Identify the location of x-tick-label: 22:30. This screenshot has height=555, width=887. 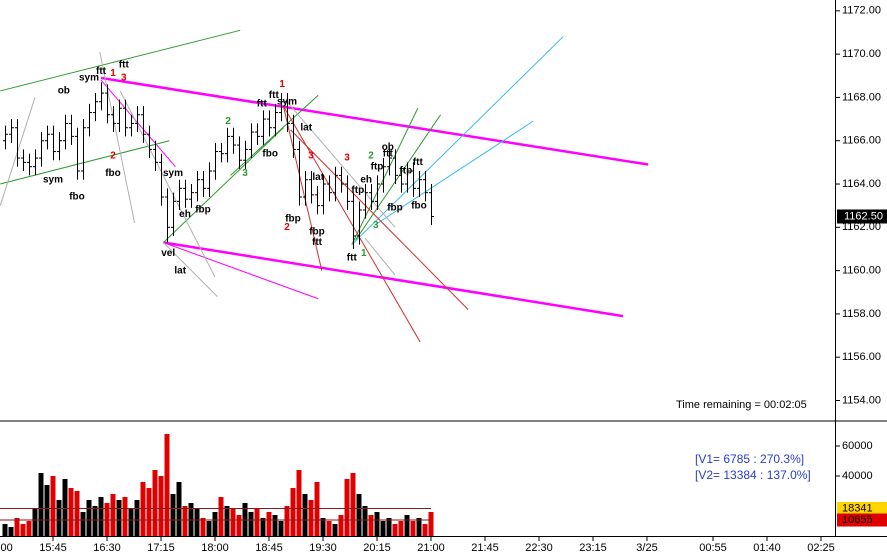
(539, 548).